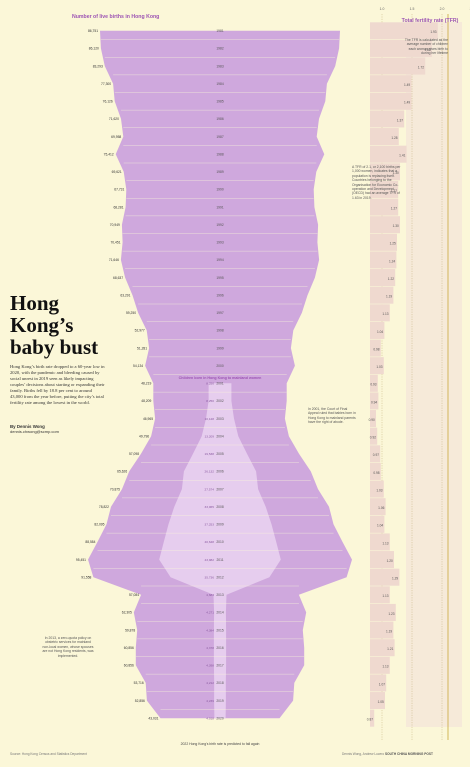 The width and height of the screenshot is (470, 767). Describe the element at coordinates (220, 295) in the screenshot. I see `year-label: 1996` at that location.